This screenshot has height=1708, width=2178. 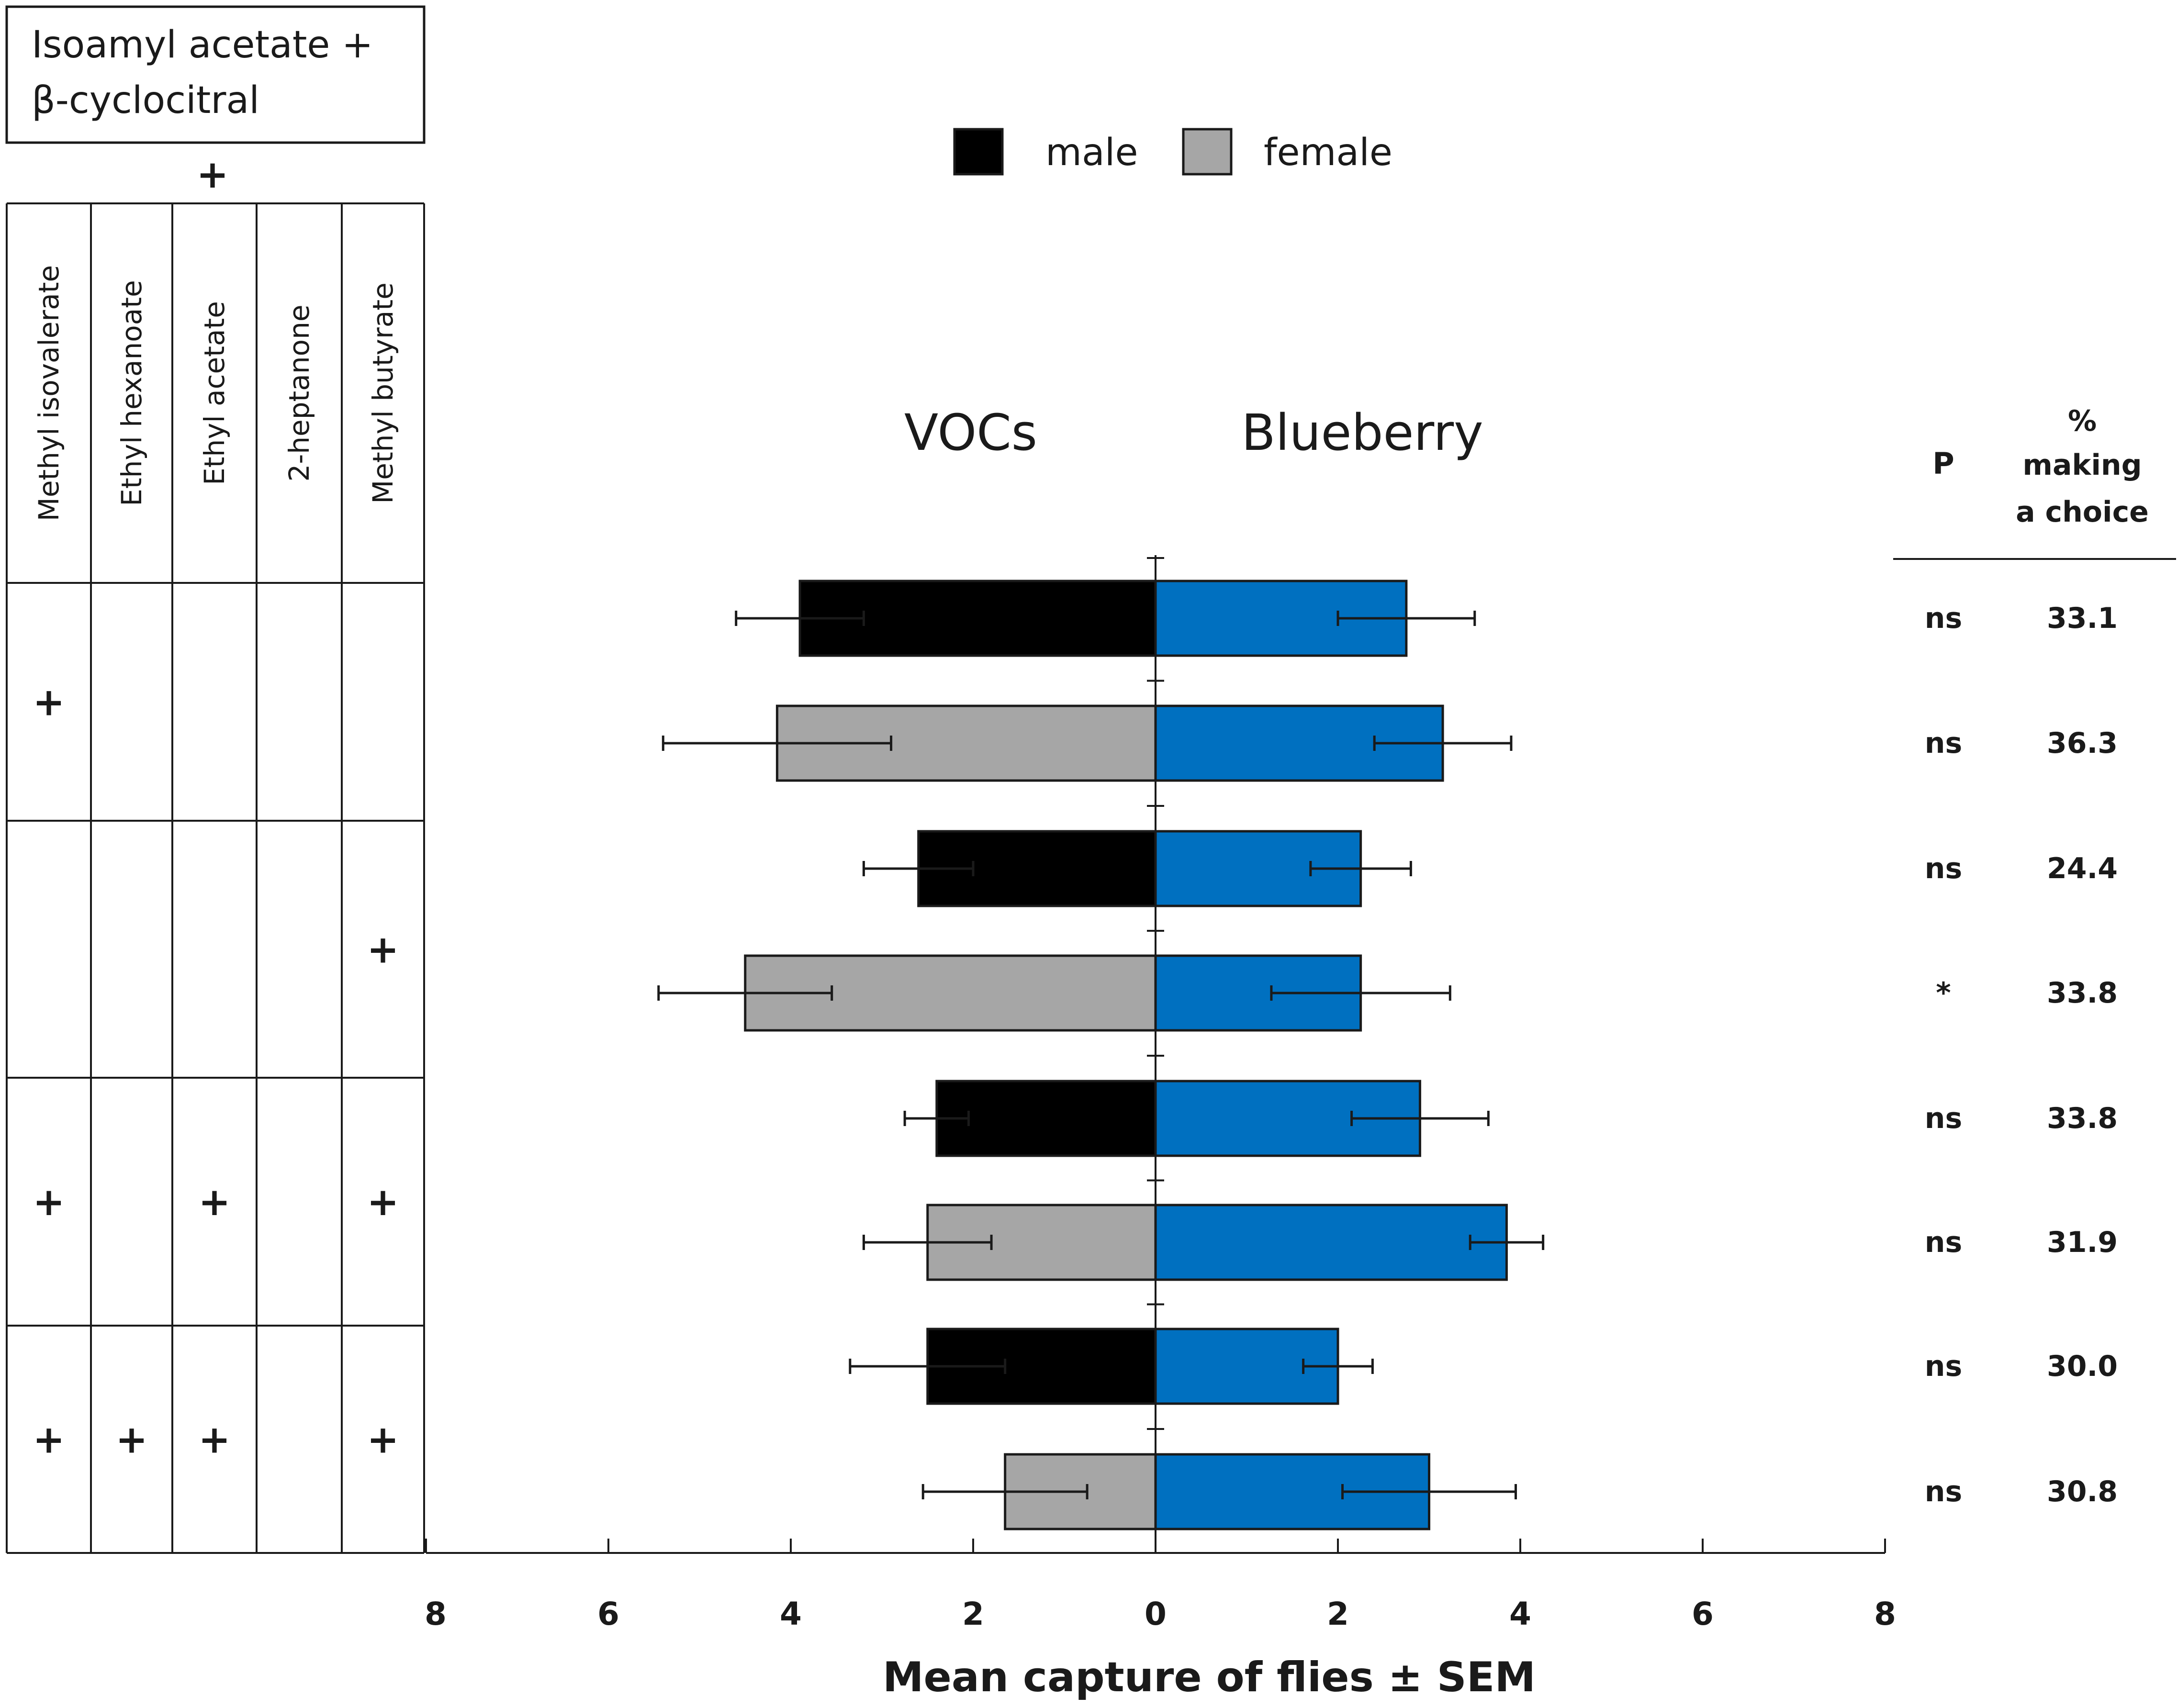 I want to click on x-axis: 8 6 4 2 0 2 4 6 8, so click(x=1160, y=1586).